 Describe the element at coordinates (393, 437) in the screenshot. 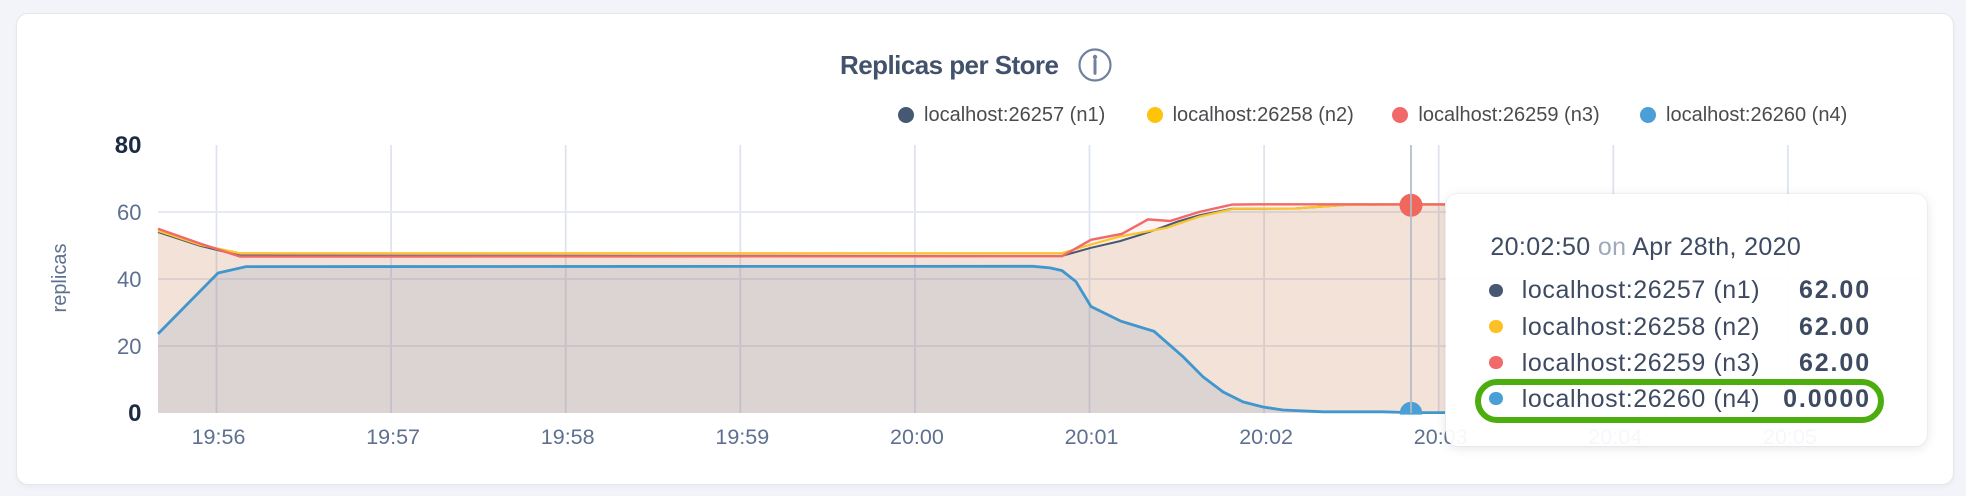

I see `svg-text: 19:57` at that location.